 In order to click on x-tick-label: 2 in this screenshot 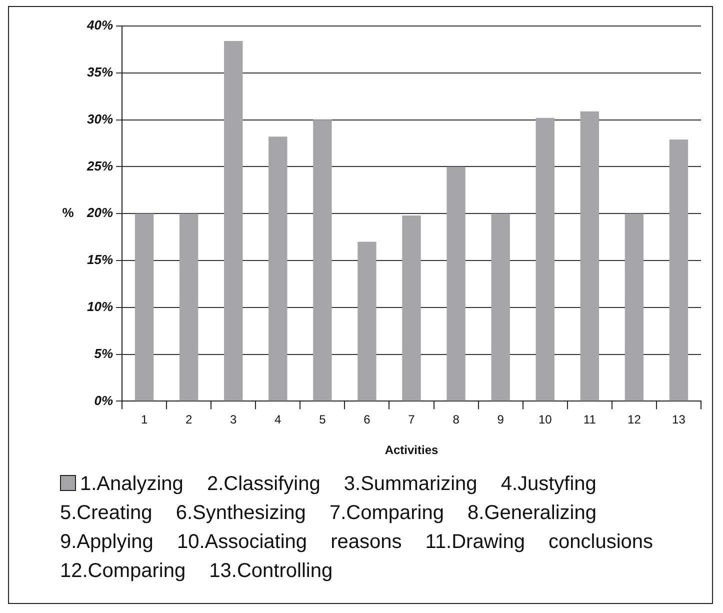, I will do `click(188, 419)`.